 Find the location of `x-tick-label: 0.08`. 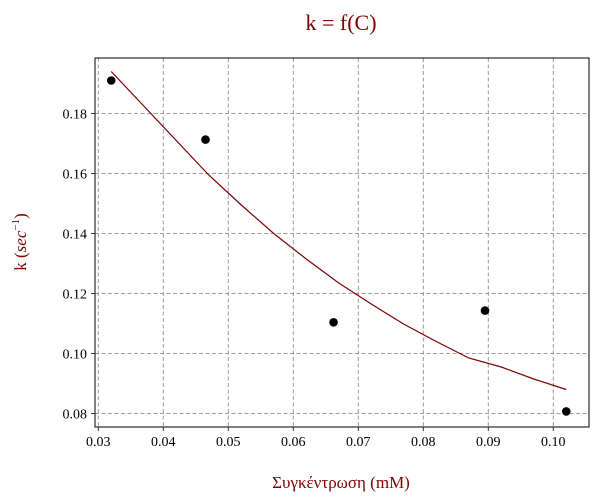

x-tick-label: 0.08 is located at coordinates (423, 442).